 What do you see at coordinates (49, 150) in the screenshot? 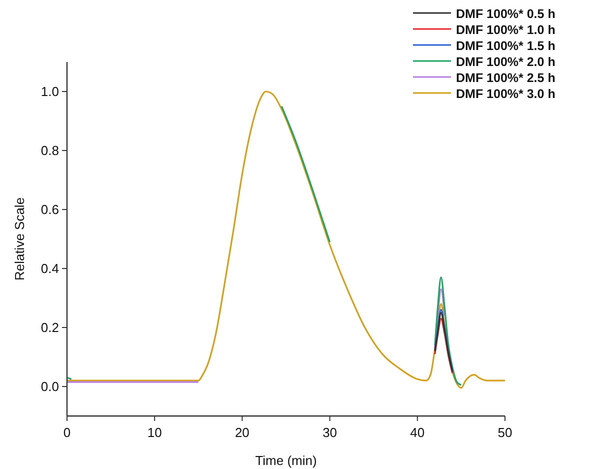
I see `y-tick-label: 0.8` at bounding box center [49, 150].